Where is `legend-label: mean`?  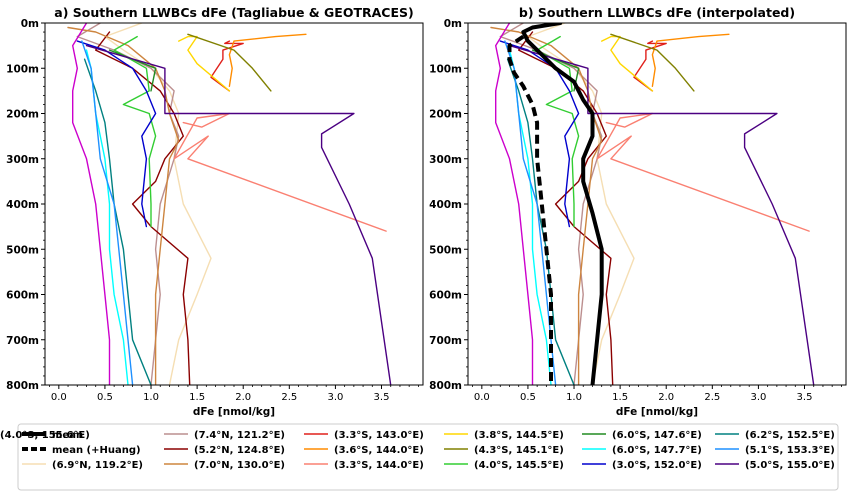 legend-label: mean is located at coordinates (67, 435).